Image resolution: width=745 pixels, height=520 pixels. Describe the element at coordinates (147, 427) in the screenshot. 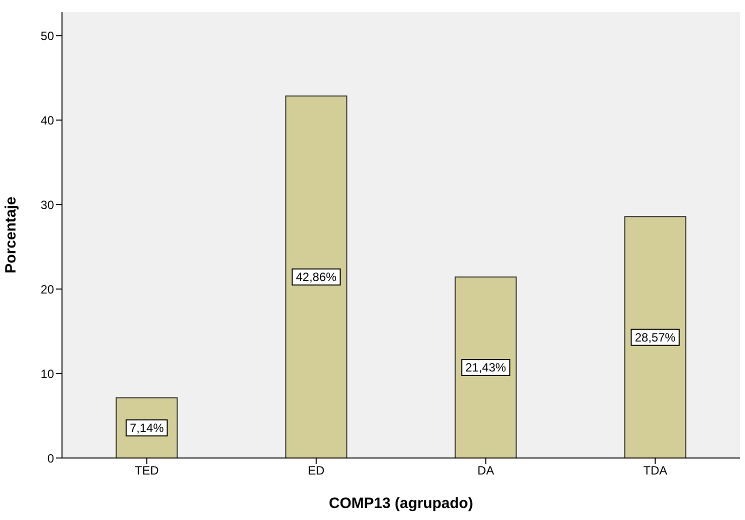

I see `data-label: 7,14%` at that location.